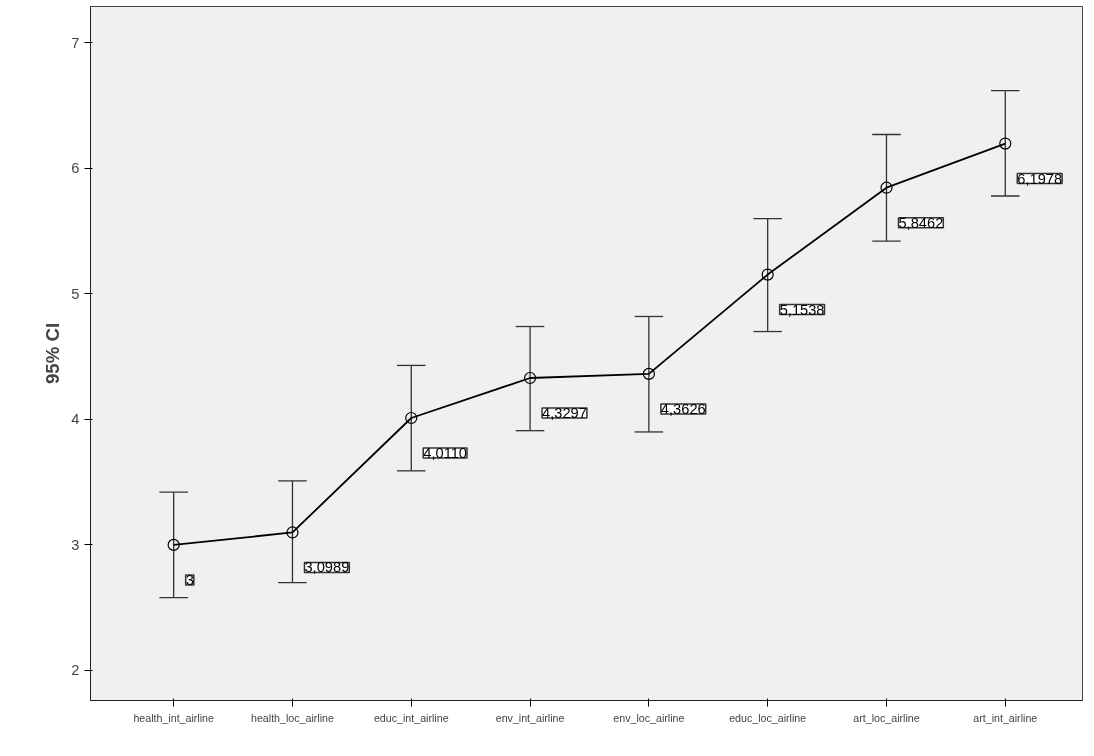 Image resolution: width=1094 pixels, height=756 pixels. I want to click on data-label: 4,3626, so click(683, 408).